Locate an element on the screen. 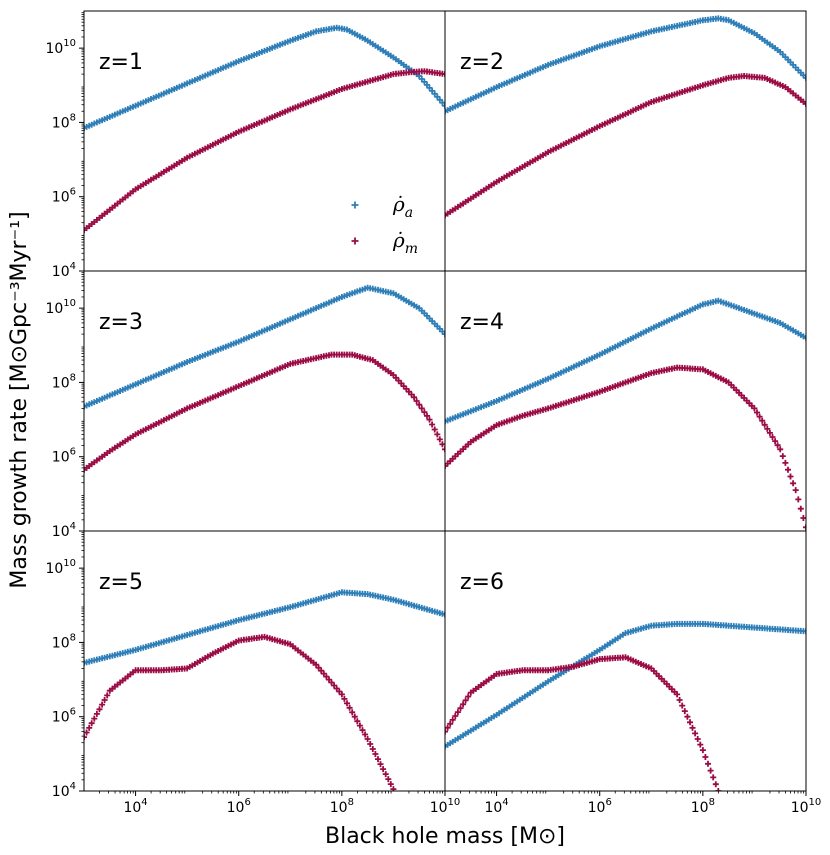 The width and height of the screenshot is (830, 855). x-tick-label: 10⁴ is located at coordinates (135, 806).